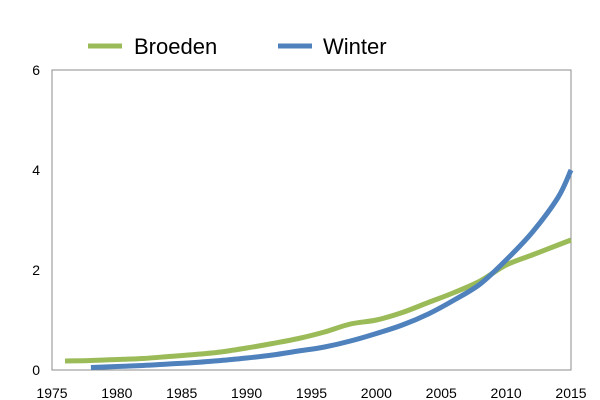 The height and width of the screenshot is (400, 600). What do you see at coordinates (237, 46) in the screenshot?
I see `legend: Broeden Winter` at bounding box center [237, 46].